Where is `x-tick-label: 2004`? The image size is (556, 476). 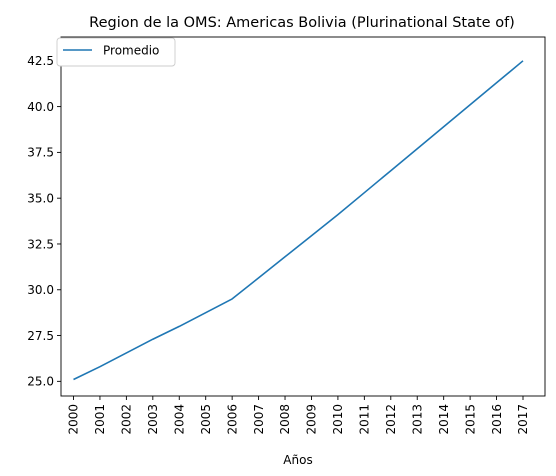 x-tick-label: 2004 is located at coordinates (179, 419).